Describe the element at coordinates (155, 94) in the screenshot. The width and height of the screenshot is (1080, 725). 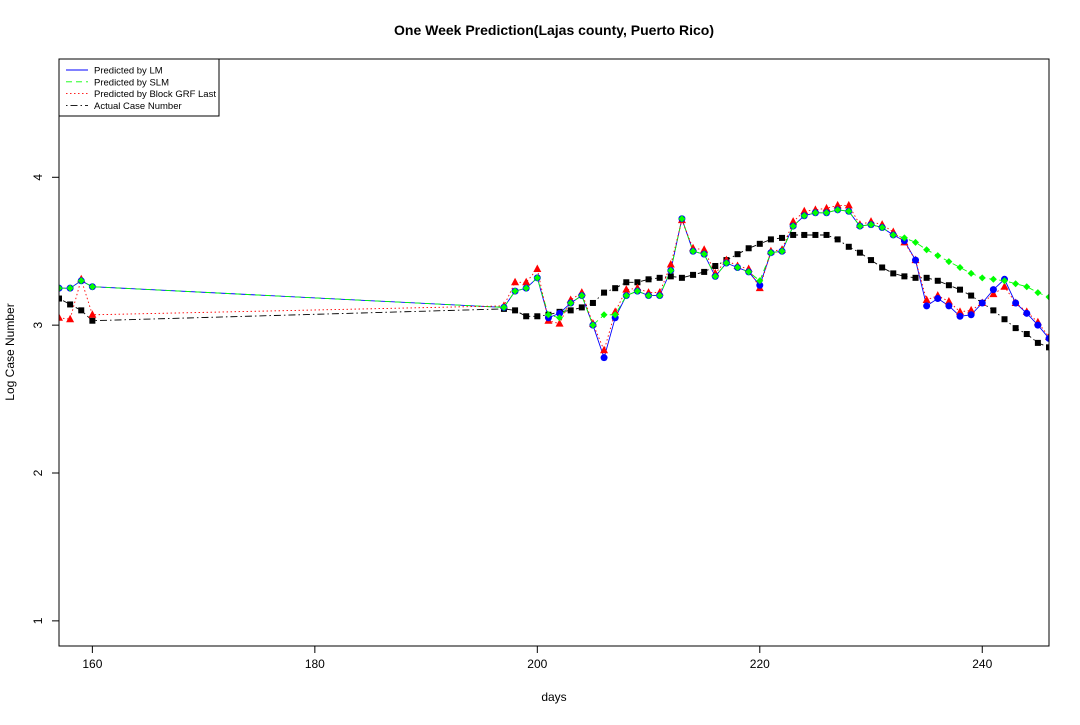
I see `legend-label: Predicted by Block GRF Last` at that location.